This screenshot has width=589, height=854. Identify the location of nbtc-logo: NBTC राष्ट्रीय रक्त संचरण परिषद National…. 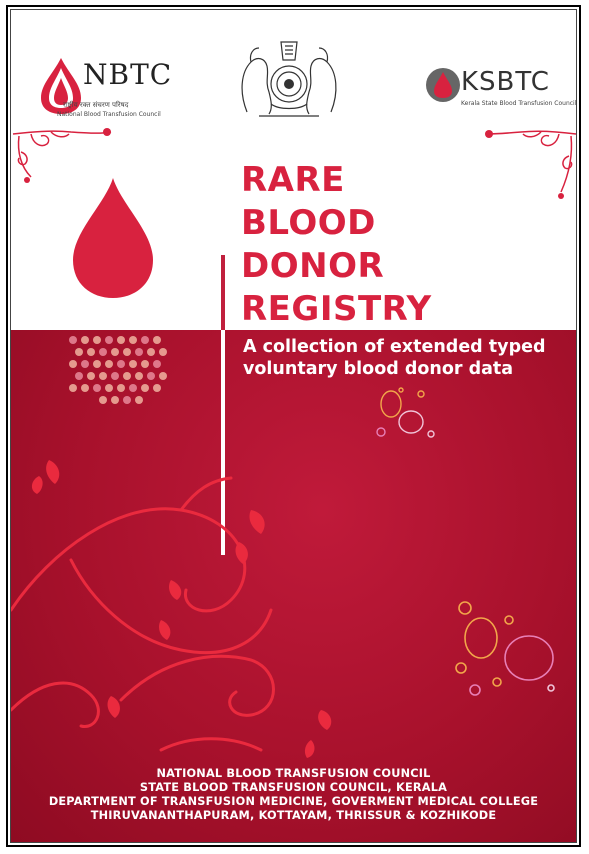
(101, 89).